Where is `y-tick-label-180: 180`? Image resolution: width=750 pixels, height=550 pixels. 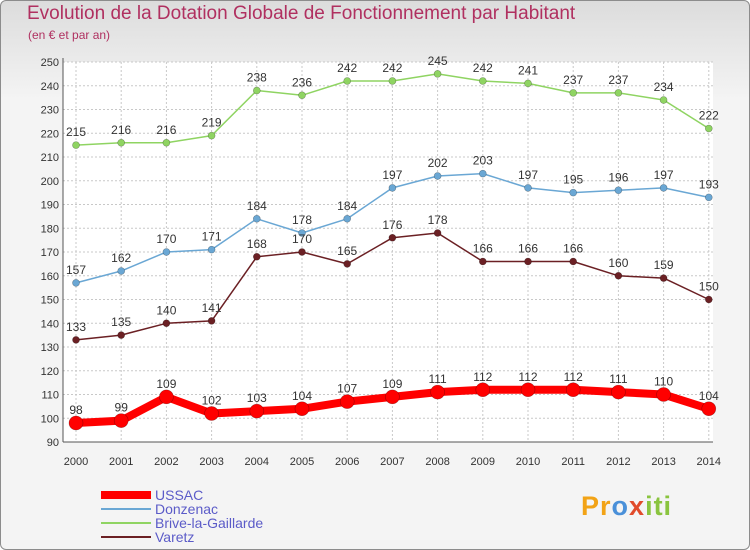 y-tick-label-180: 180 is located at coordinates (50, 229).